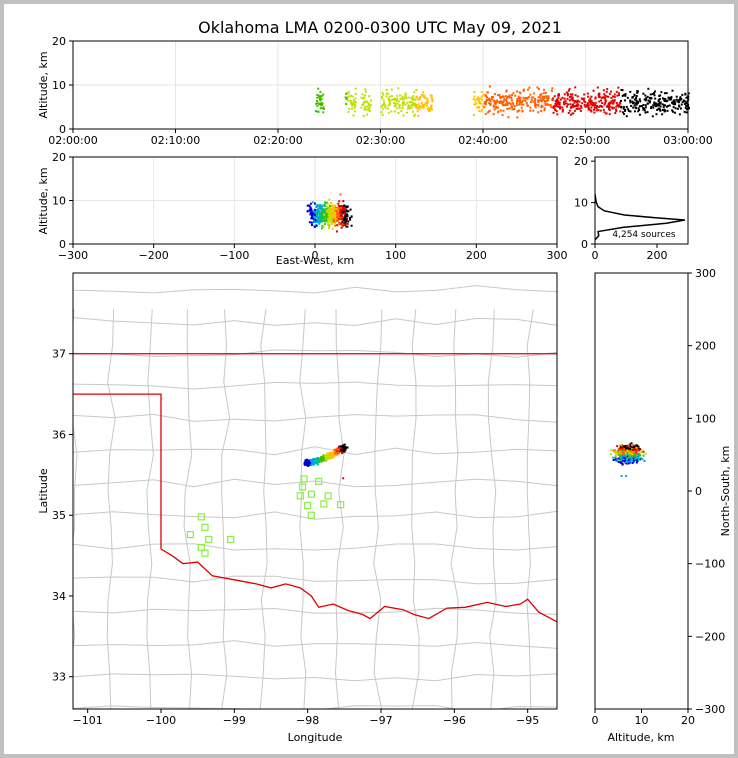 This screenshot has width=738, height=758. I want to click on longitude-tick-label: −100, so click(161, 720).